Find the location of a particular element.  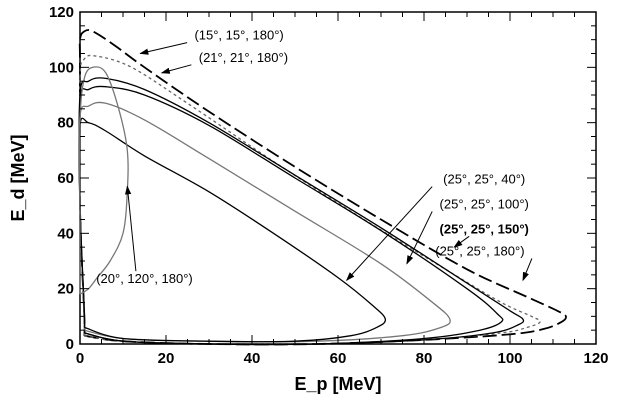

annotation-label-3: (25°, 25°, 100°) is located at coordinates (484, 203).